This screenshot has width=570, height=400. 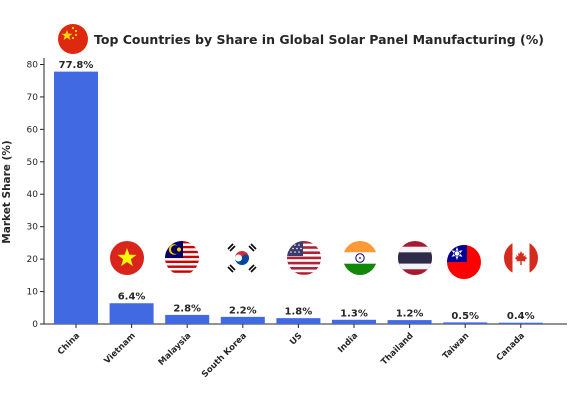 What do you see at coordinates (73, 39) in the screenshot?
I see `title-china-flag-icon` at bounding box center [73, 39].